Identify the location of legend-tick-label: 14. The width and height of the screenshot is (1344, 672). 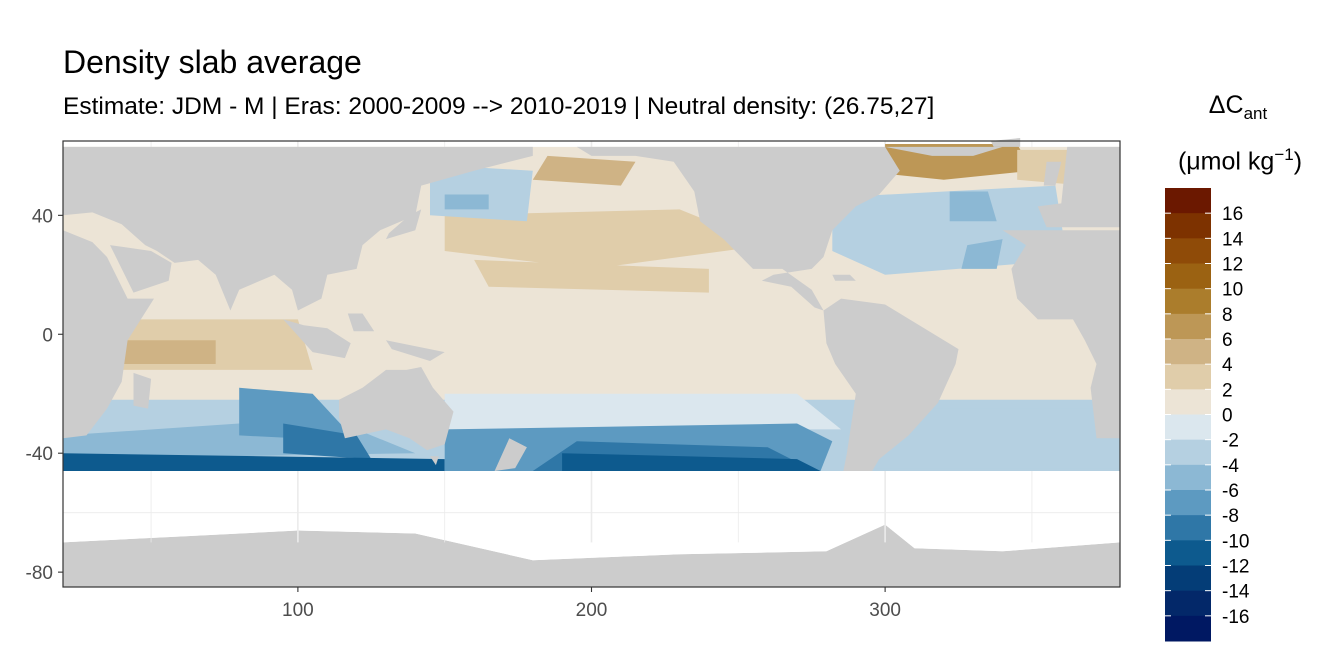
(1233, 239).